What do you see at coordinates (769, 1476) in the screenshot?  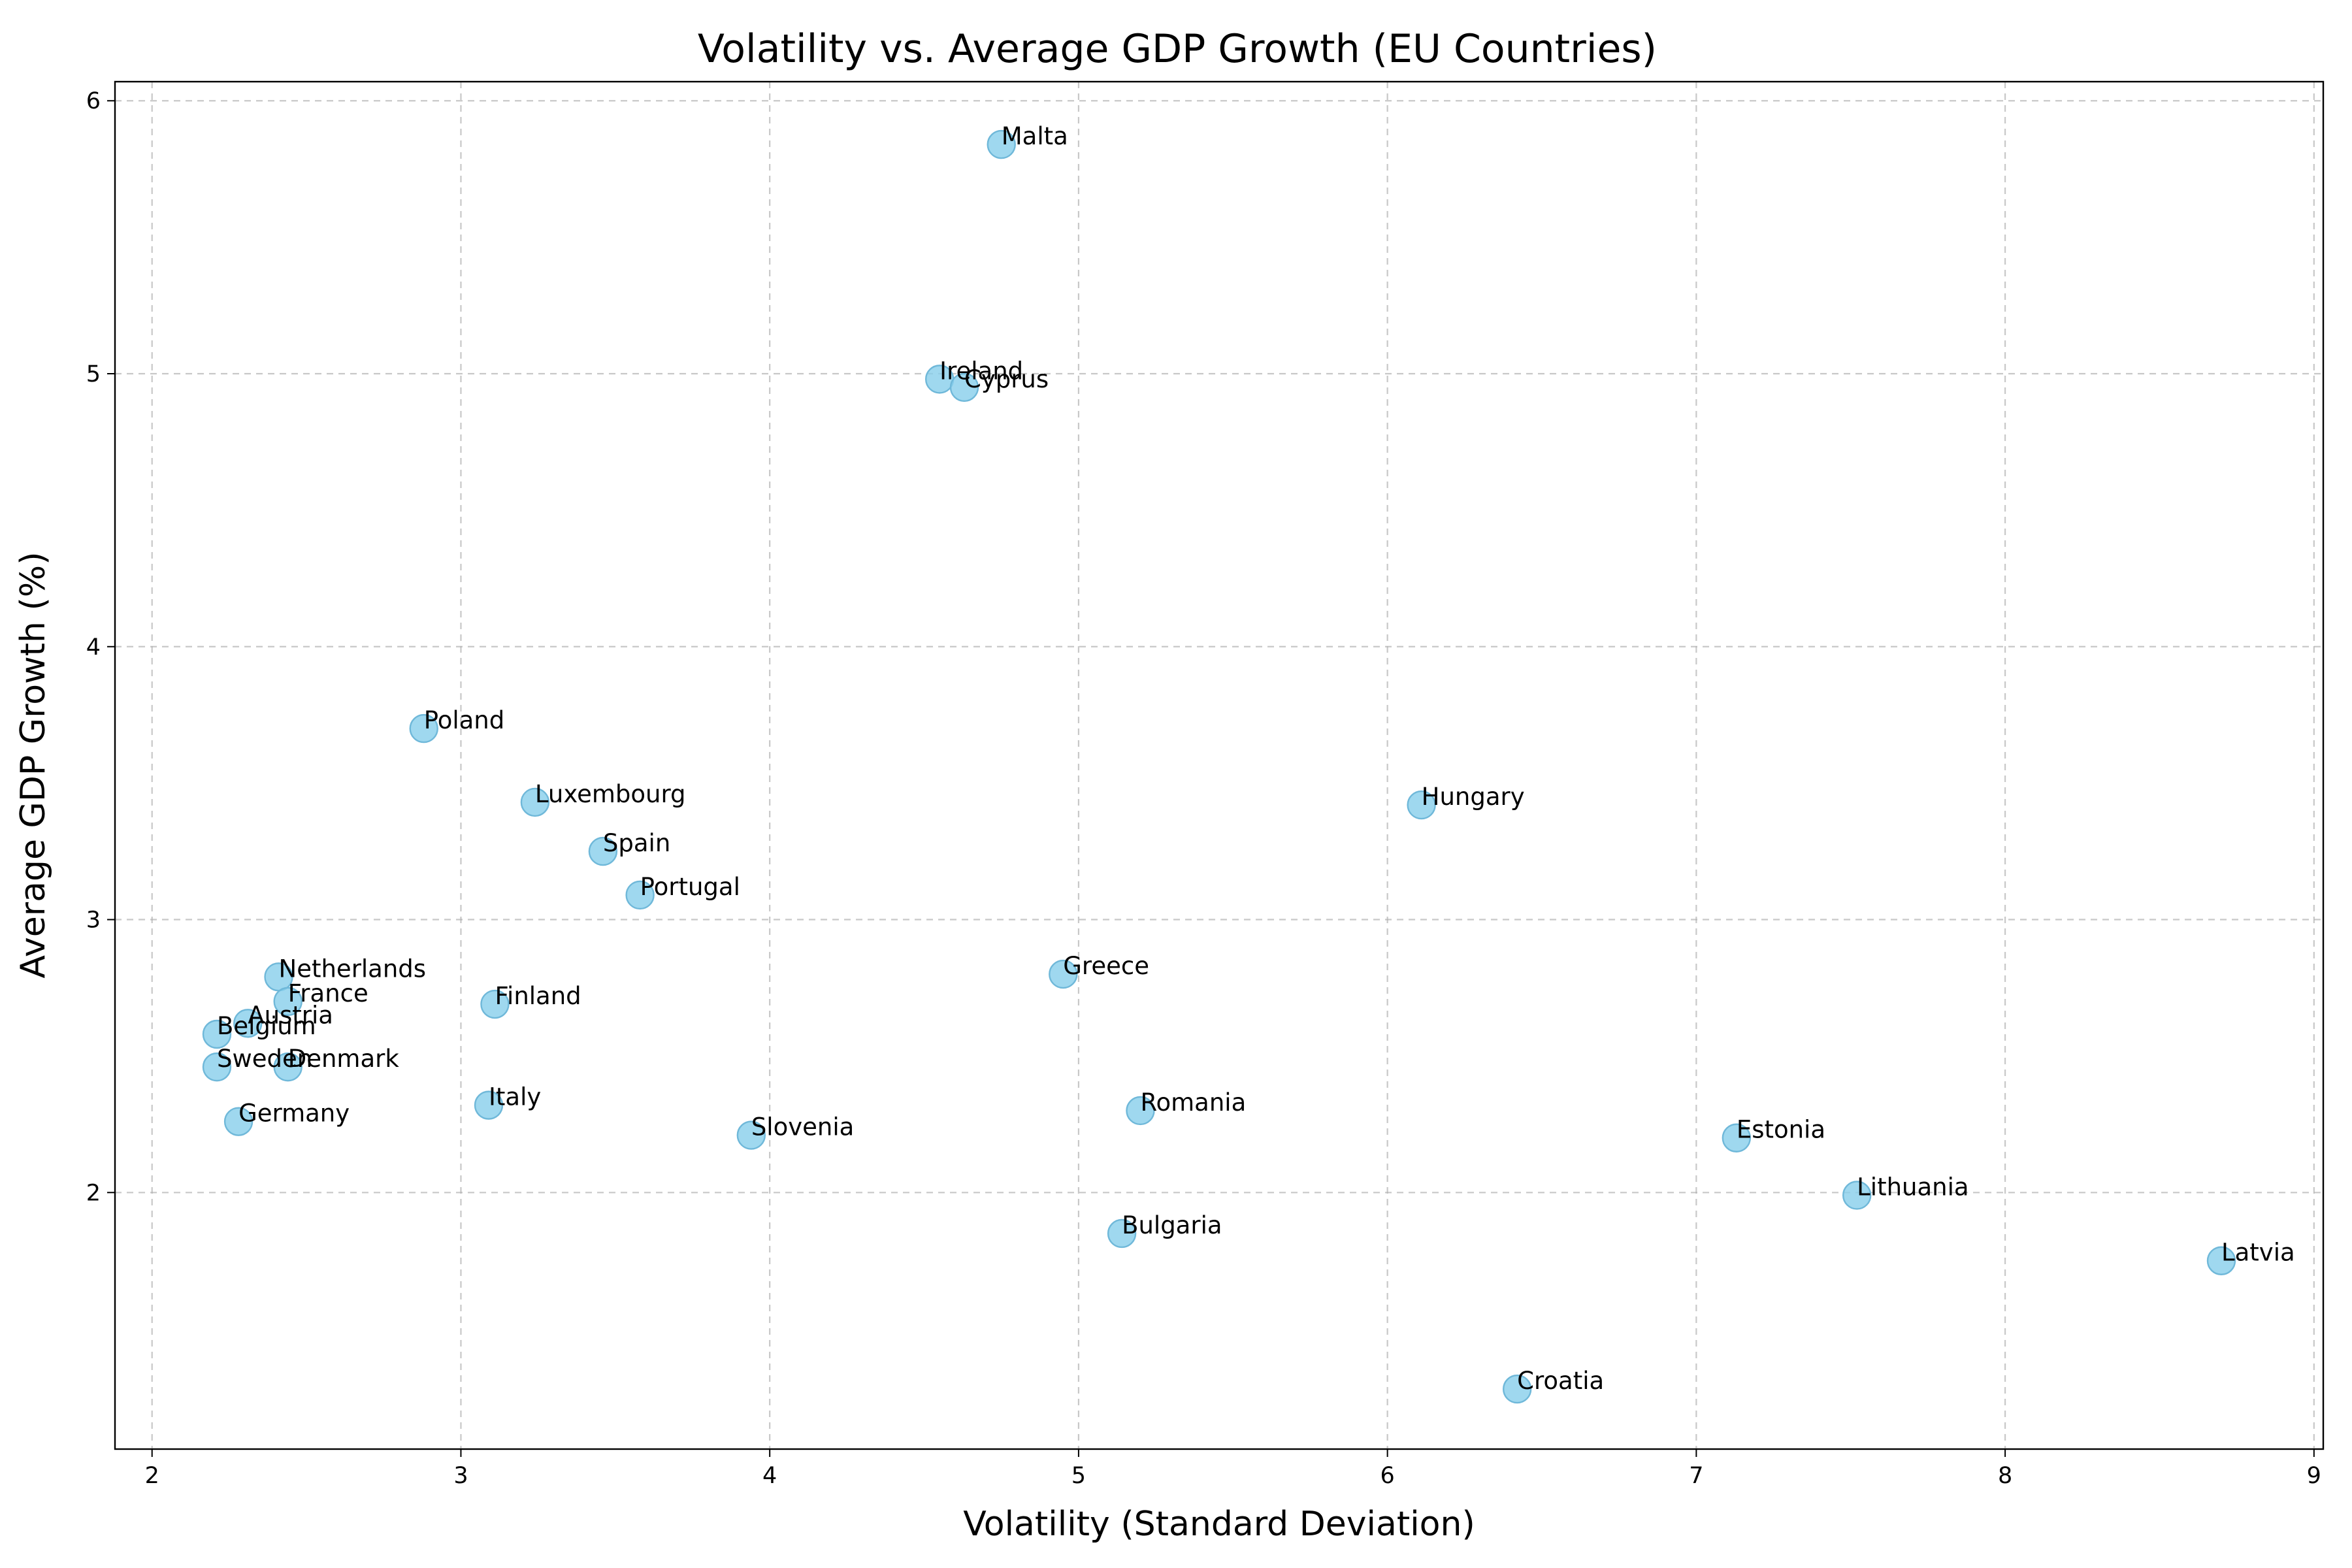 I see `x-tick-label: 4` at bounding box center [769, 1476].